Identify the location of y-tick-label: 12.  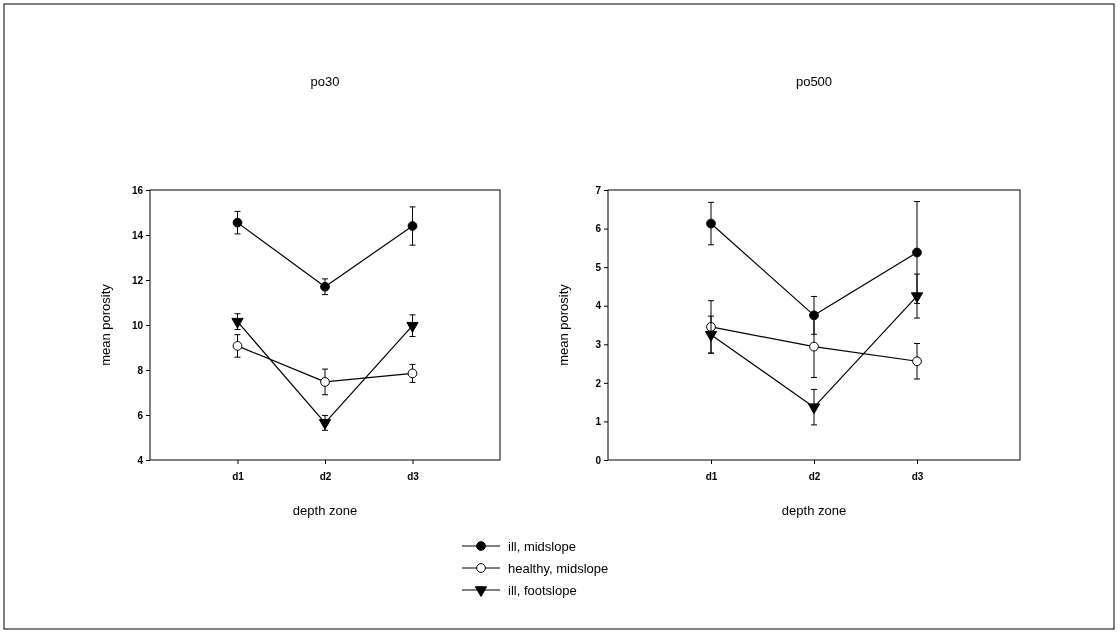
(137, 280).